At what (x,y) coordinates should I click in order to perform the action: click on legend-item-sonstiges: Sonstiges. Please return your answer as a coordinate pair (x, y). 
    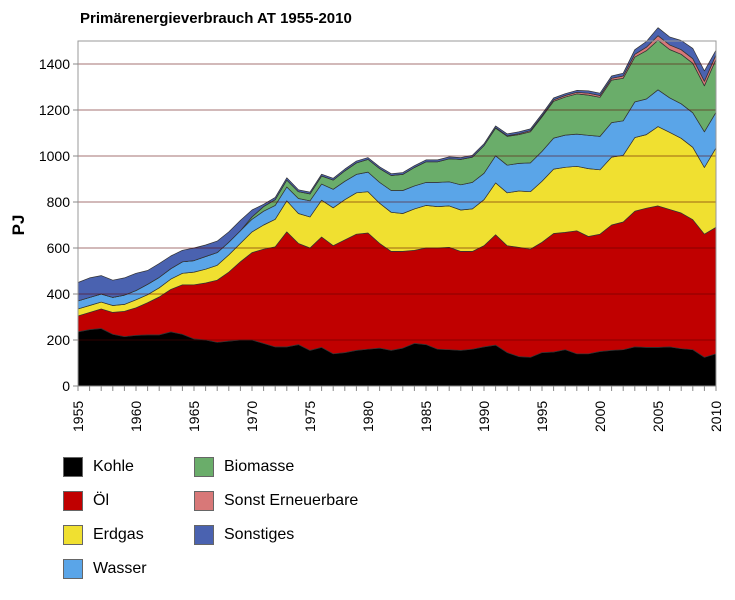
    Looking at the image, I should click on (244, 535).